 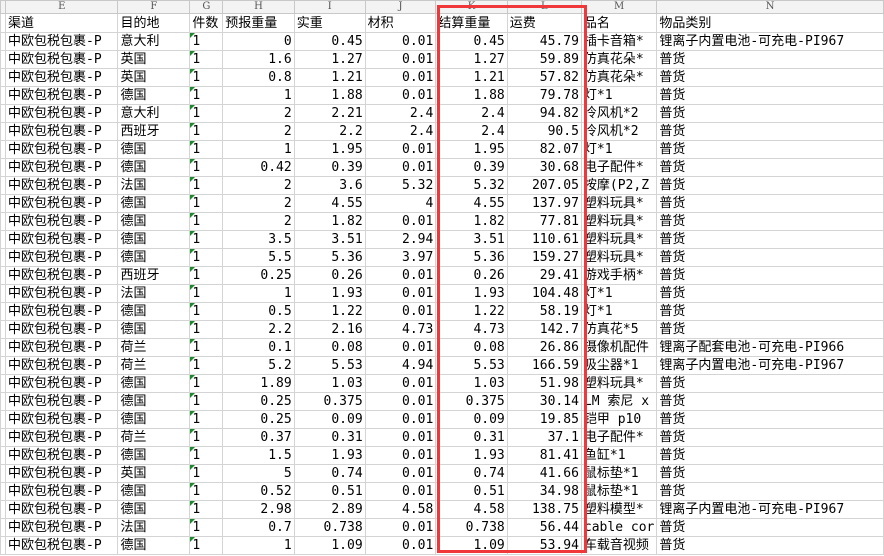 I want to click on cell-freight: 19.85, so click(x=544, y=419).